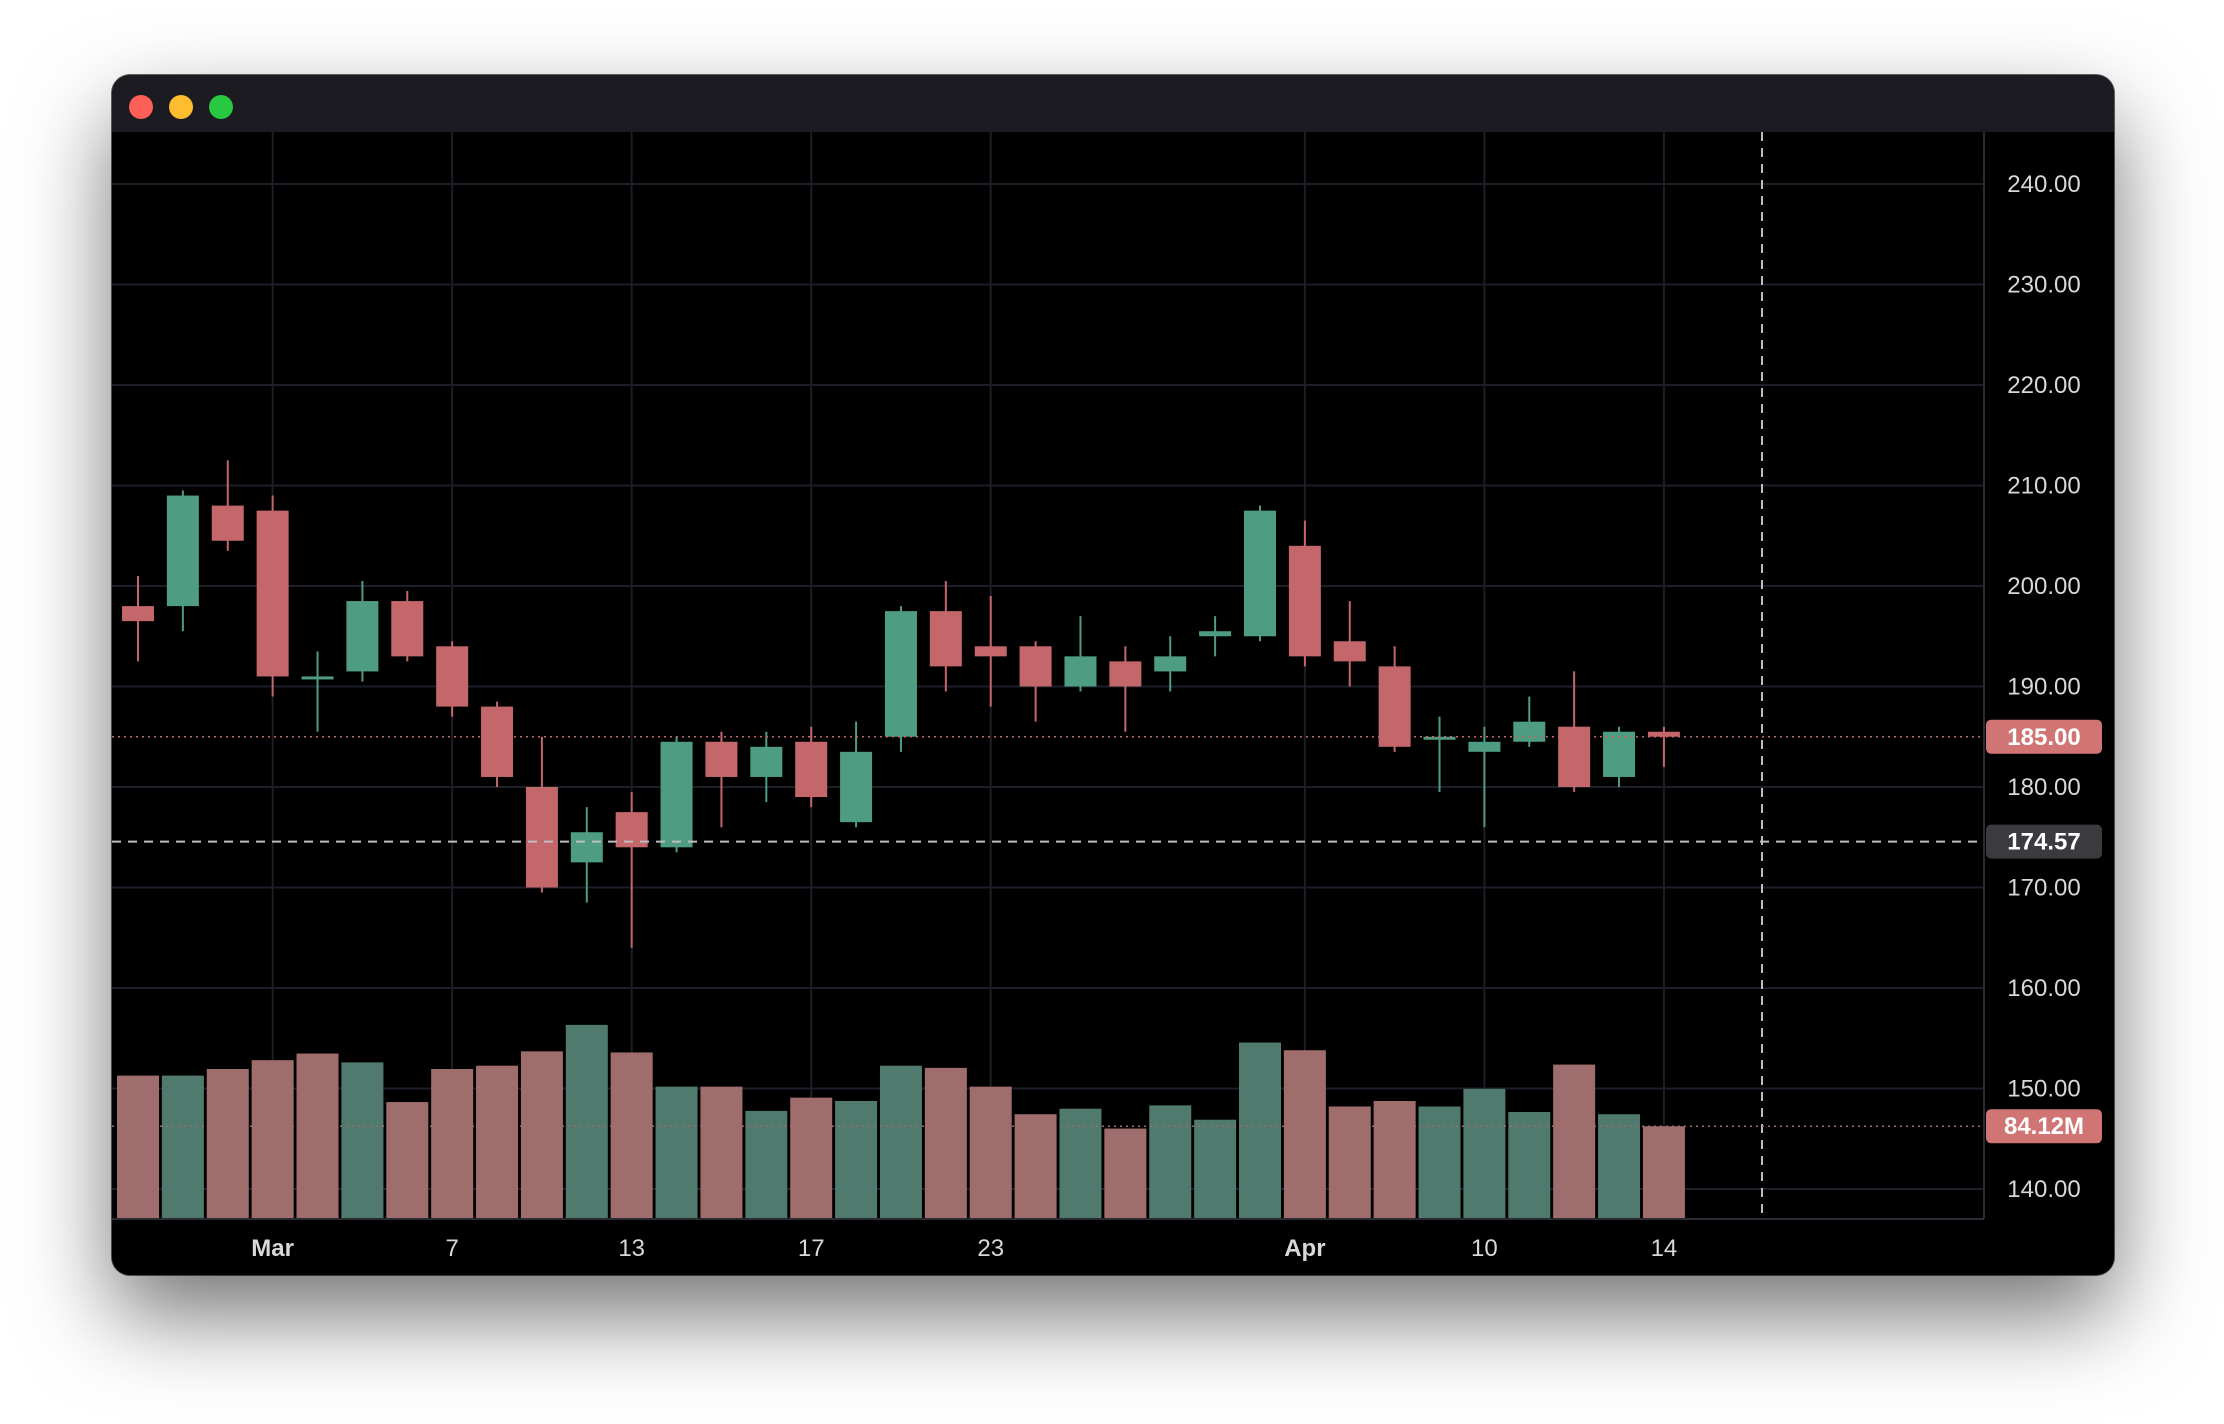 The width and height of the screenshot is (2224, 1424). What do you see at coordinates (141, 107) in the screenshot?
I see `close-window-button` at bounding box center [141, 107].